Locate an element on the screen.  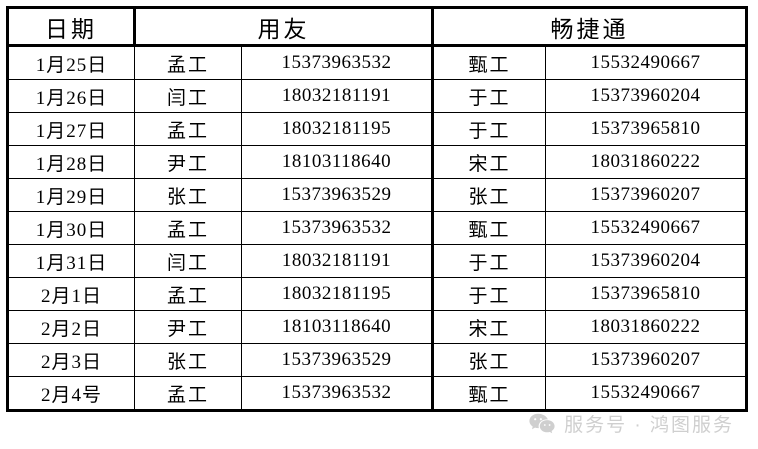
table-row: 1月27日 孟工 18032181195 于工 15373965810 is located at coordinates (377, 129).